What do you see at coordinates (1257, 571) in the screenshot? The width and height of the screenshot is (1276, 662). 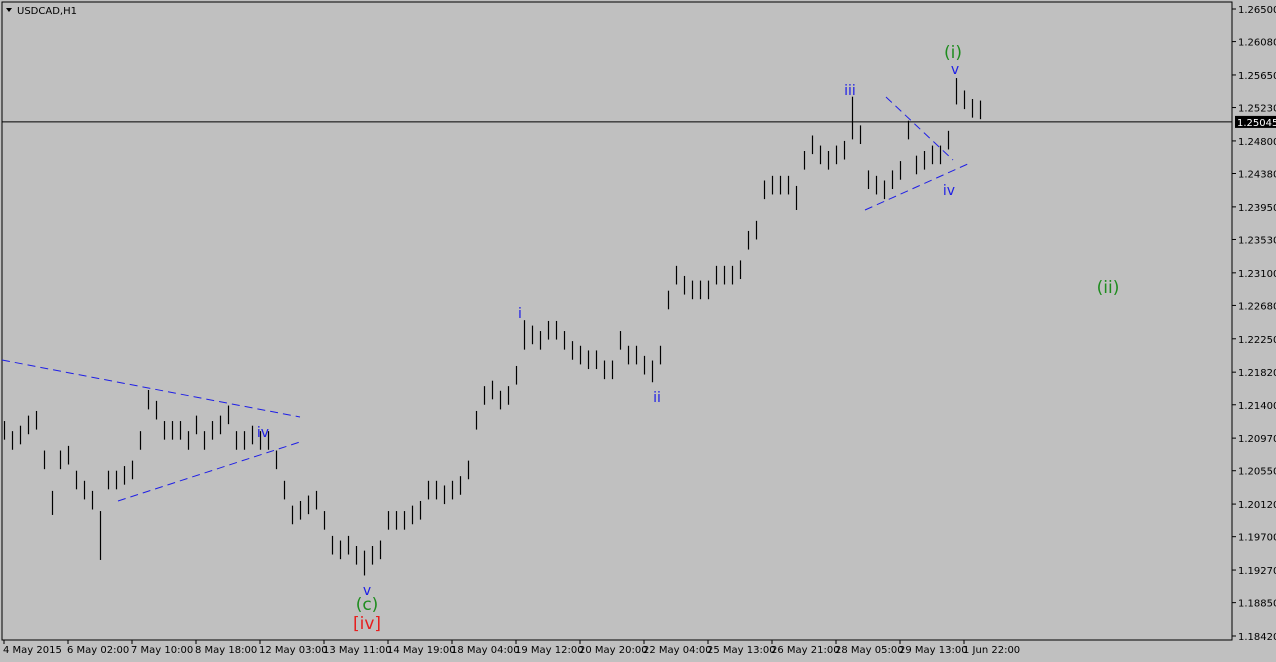 I see `y-tick-label: 1.19270` at bounding box center [1257, 571].